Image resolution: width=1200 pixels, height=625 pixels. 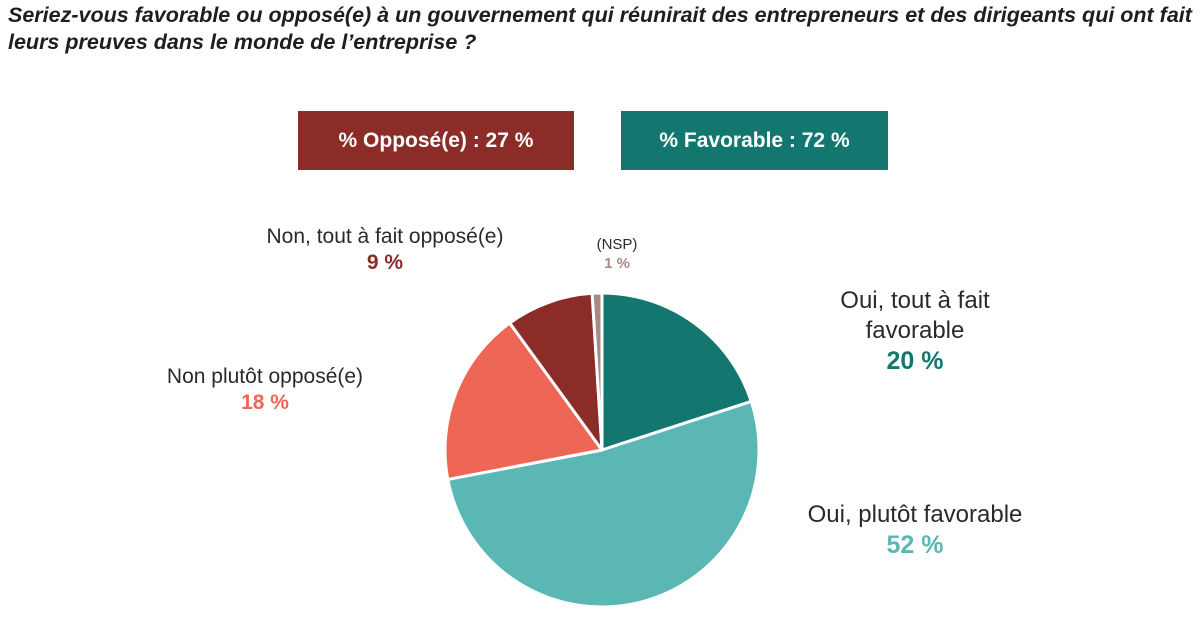 I want to click on slice-label-text: Oui, plutôt favorable, so click(x=915, y=514).